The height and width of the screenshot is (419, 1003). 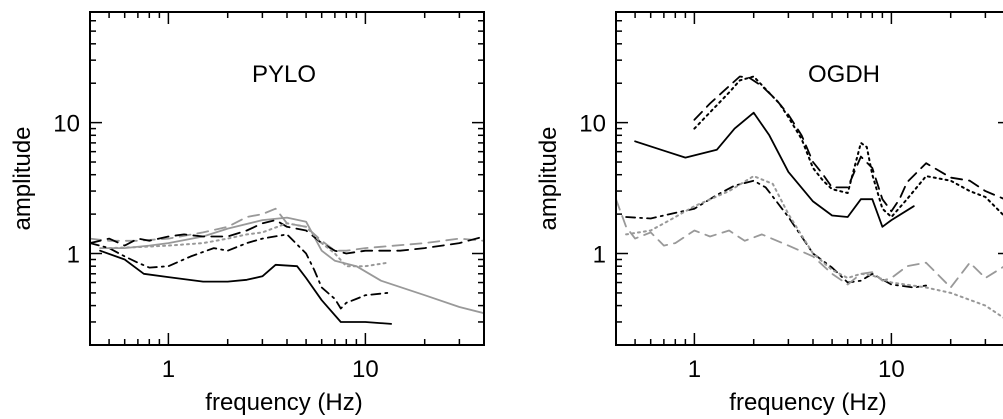 I want to click on series-group, so click(x=287, y=266).